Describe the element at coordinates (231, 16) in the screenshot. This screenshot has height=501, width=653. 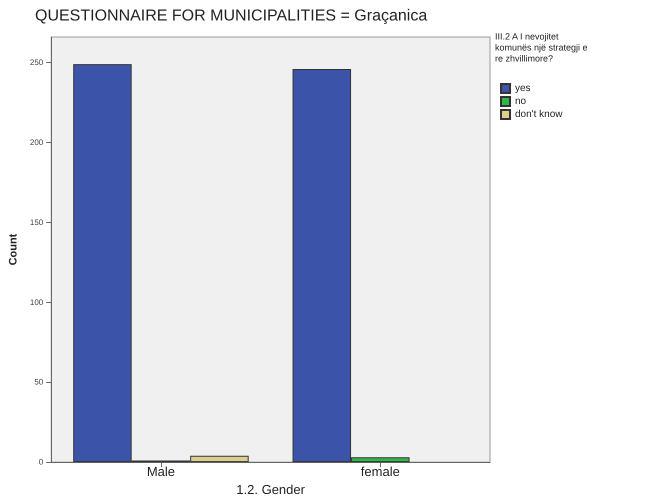
I see `chart-title: QUESTIONNAIRE FOR MUNICIPALITIES = Graçanica` at that location.